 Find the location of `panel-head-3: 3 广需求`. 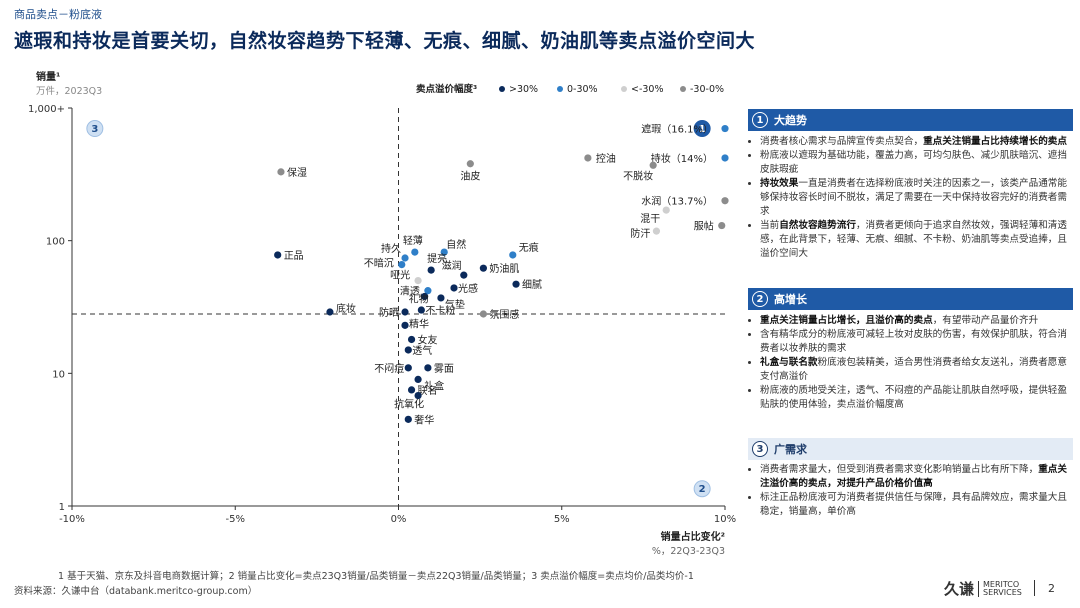

panel-head-3: 3 广需求 is located at coordinates (910, 449).